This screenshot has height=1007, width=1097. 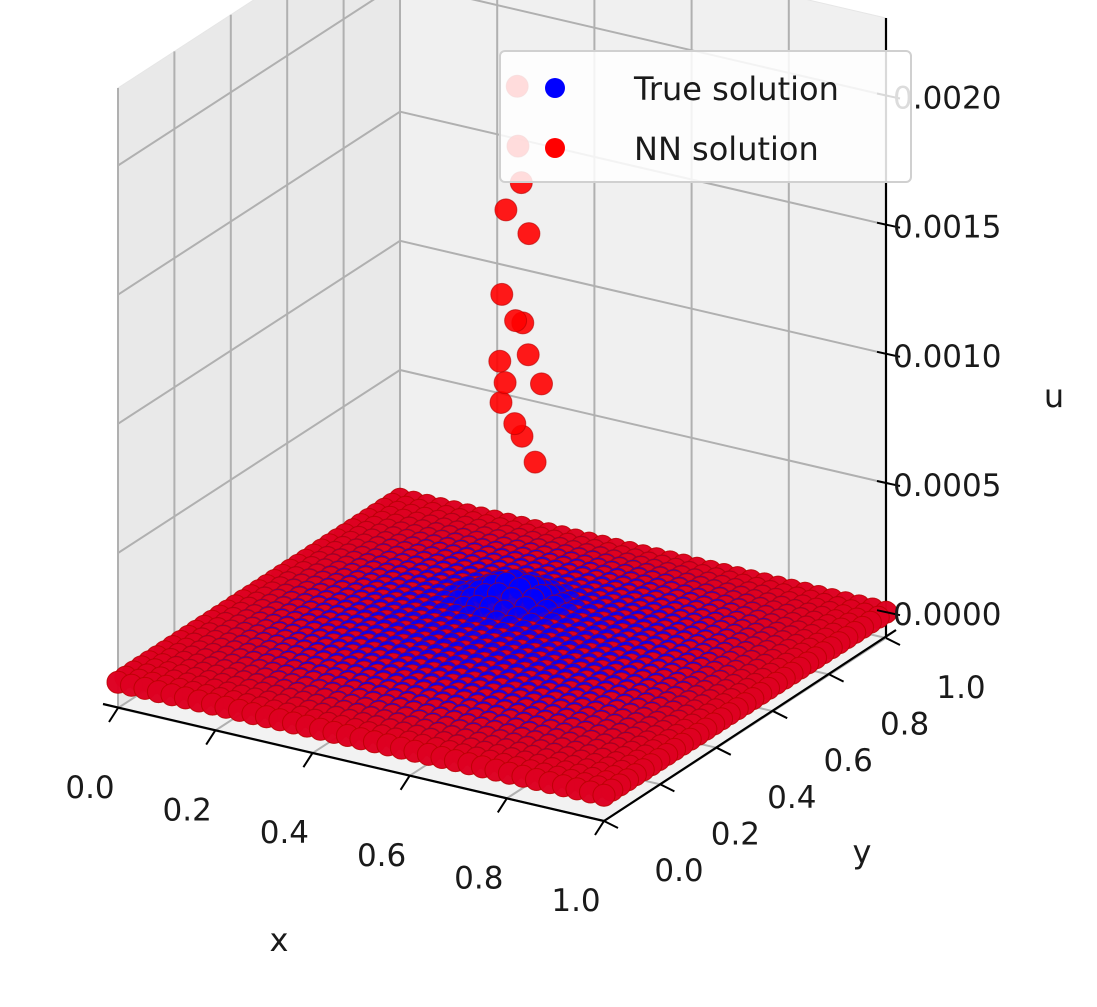 What do you see at coordinates (89, 788) in the screenshot?
I see `x-tick-label: 0.0` at bounding box center [89, 788].